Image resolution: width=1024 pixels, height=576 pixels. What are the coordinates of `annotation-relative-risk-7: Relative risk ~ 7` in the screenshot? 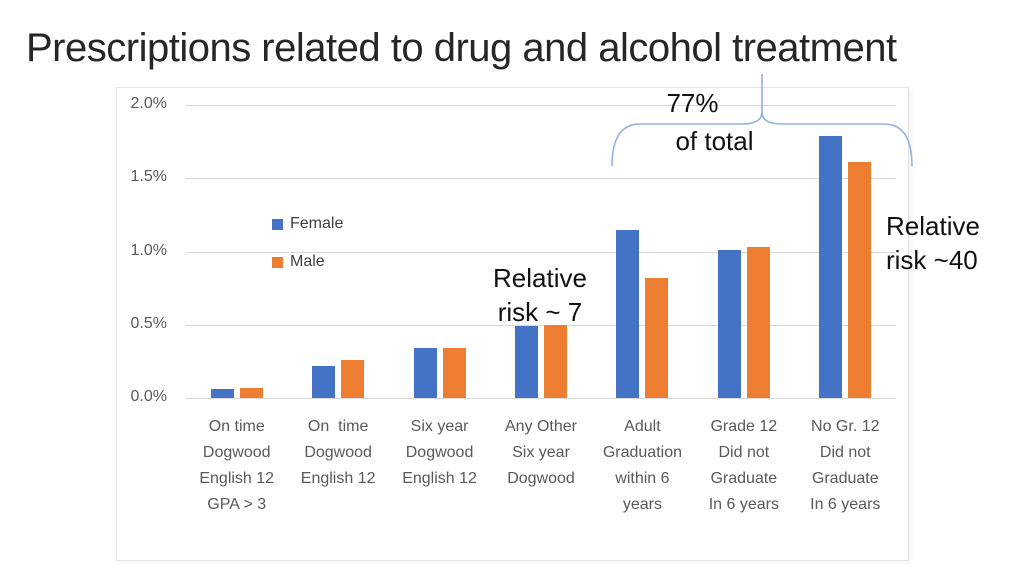 It's located at (540, 295).